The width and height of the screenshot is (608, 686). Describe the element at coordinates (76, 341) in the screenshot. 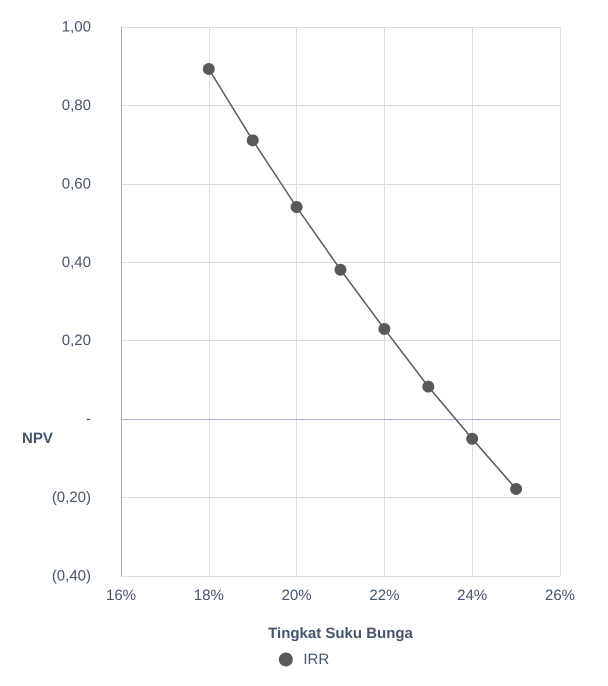

I see `y-tick-label: 0,20` at that location.